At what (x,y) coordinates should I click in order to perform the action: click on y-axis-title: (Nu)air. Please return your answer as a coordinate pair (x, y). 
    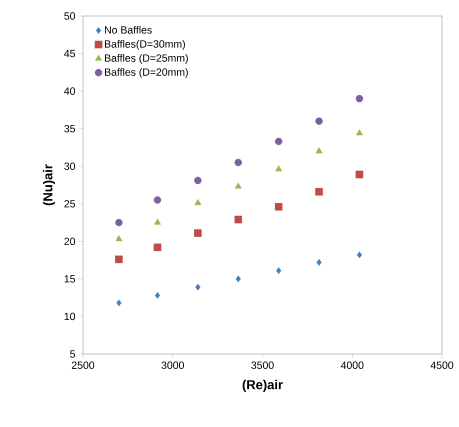
    Looking at the image, I should click on (49, 185).